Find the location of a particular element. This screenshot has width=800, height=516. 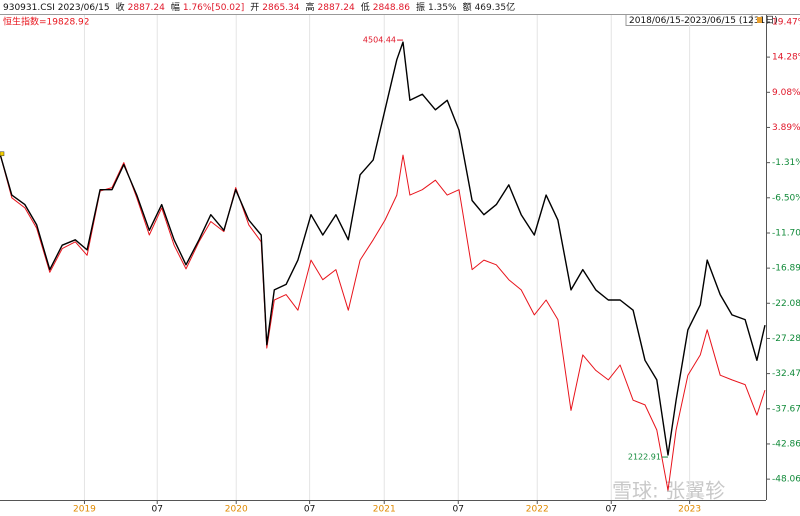

annotation: 4504.44 is located at coordinates (379, 40).